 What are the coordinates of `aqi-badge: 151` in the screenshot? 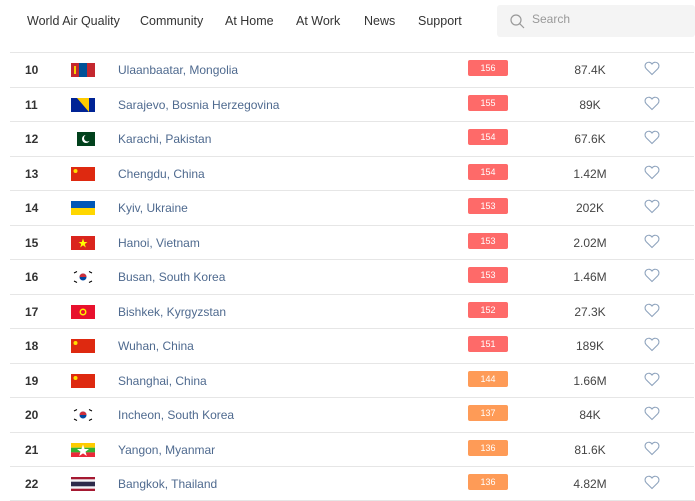 It's located at (488, 344).